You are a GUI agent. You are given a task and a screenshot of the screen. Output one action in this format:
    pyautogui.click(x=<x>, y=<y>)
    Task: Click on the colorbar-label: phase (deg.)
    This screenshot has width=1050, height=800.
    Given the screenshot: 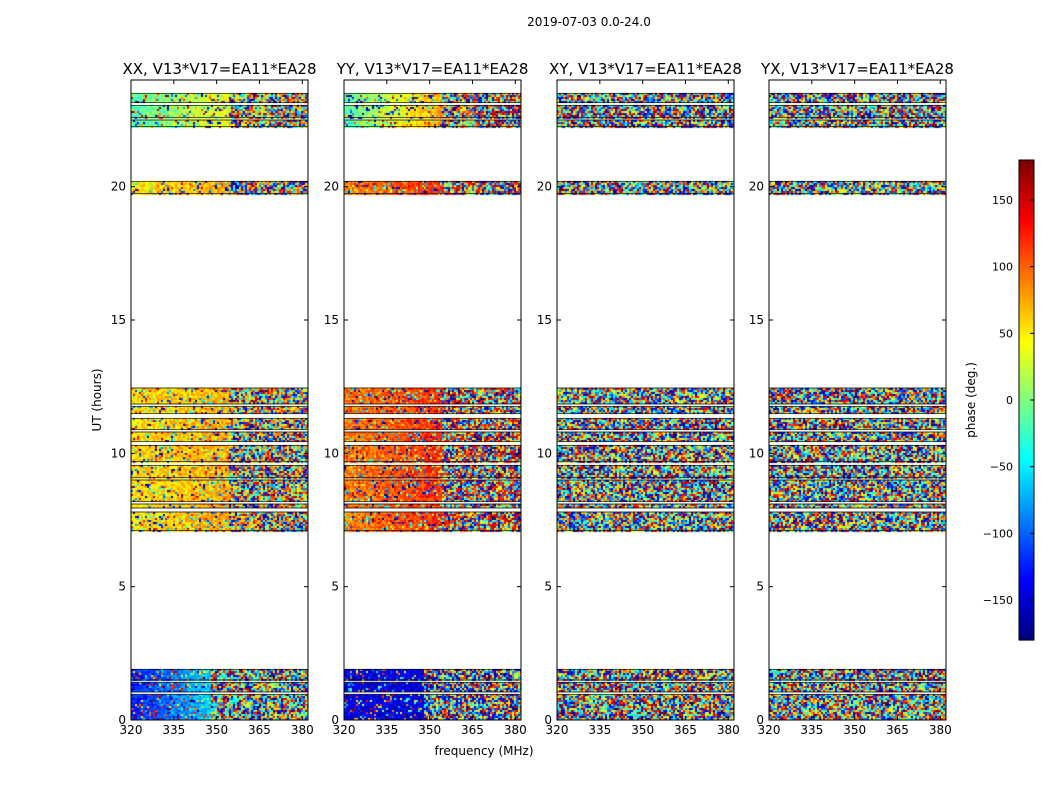 What is the action you would take?
    pyautogui.click(x=971, y=400)
    